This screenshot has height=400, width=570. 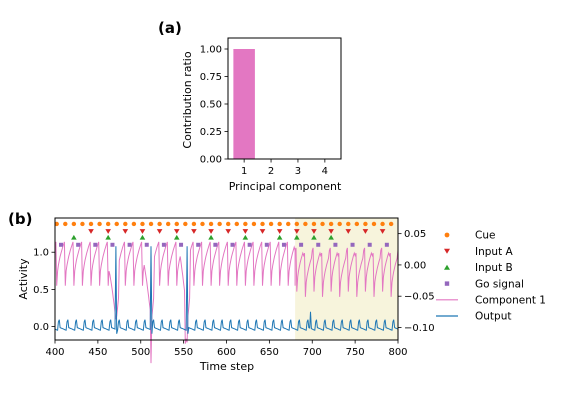 I want to click on legend-label: Go signal, so click(x=499, y=284).